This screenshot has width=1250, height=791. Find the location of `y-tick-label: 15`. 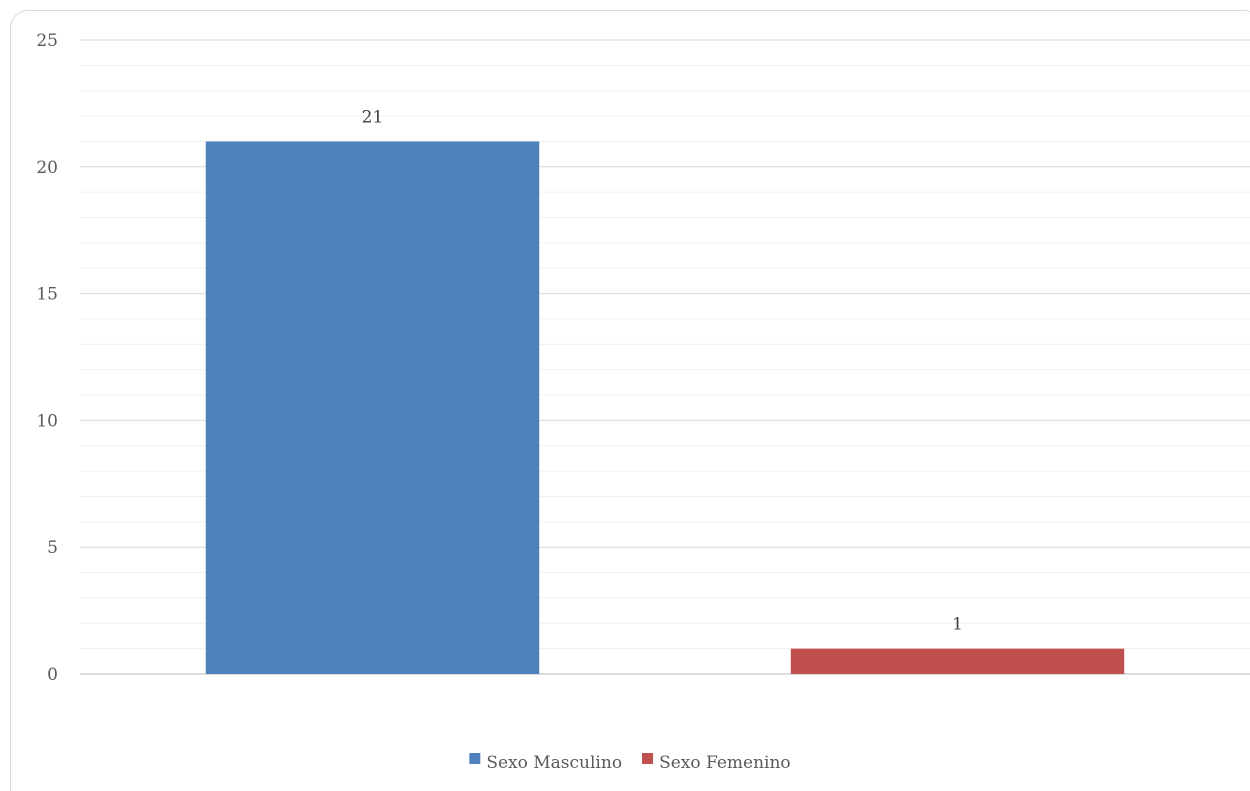

y-tick-label: 15 is located at coordinates (47, 295).